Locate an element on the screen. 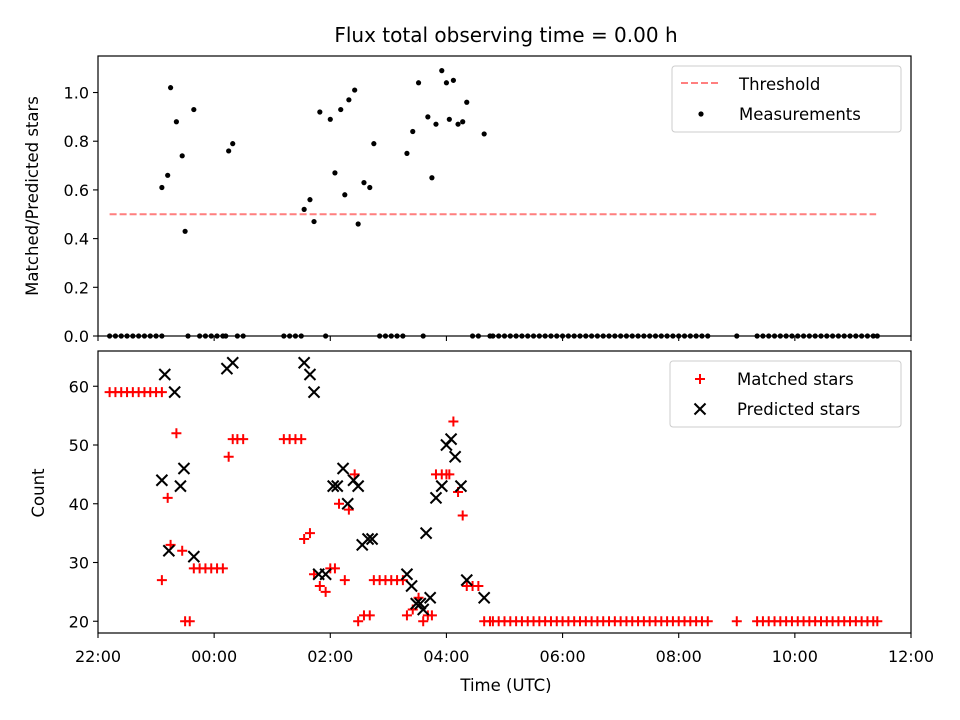 Image resolution: width=960 pixels, height=720 pixels. bottom-y-tick-label: 50 is located at coordinates (79, 445).